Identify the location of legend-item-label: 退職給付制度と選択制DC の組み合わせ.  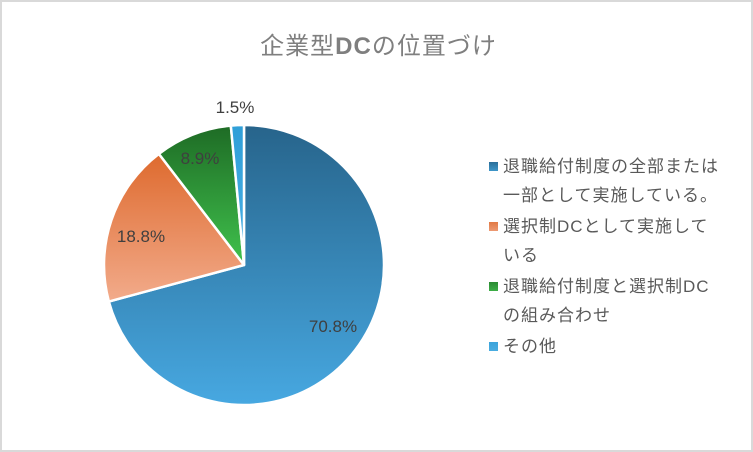
(606, 301).